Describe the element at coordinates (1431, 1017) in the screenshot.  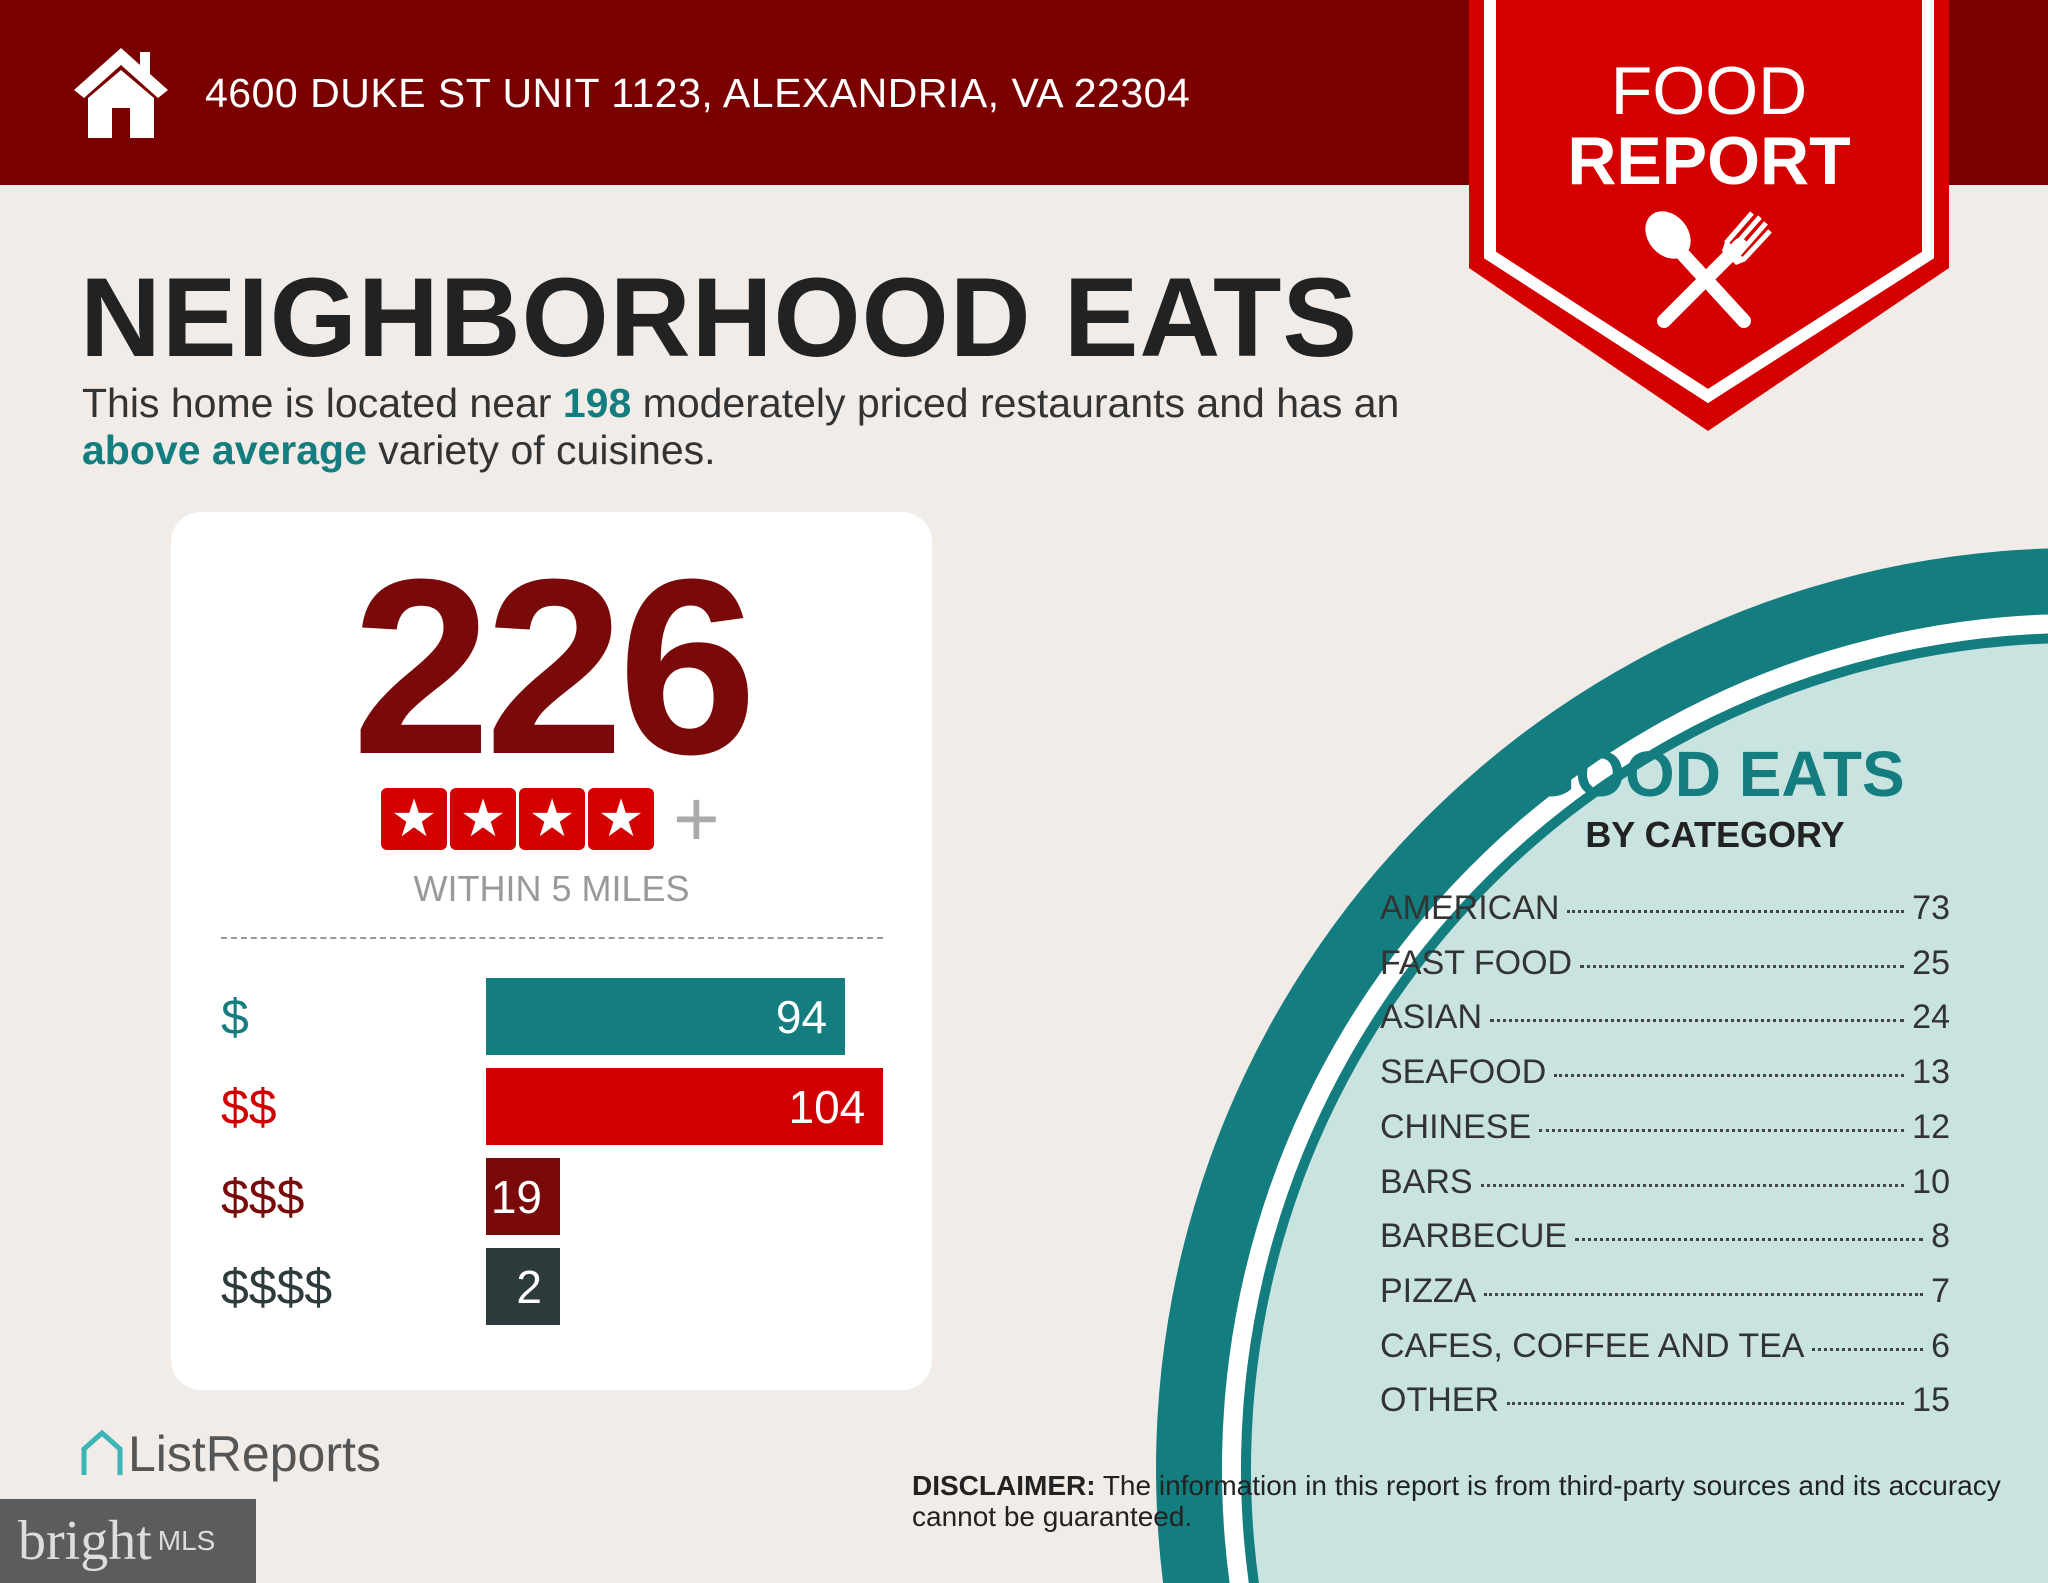
I see `category-name: ASIAN` at that location.